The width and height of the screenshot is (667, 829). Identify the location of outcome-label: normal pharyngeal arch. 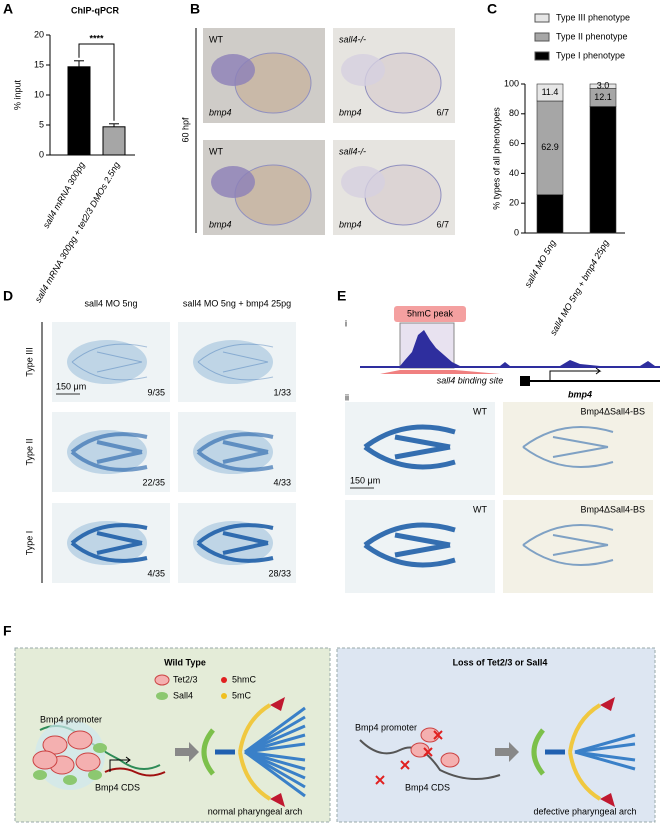
(255, 811).